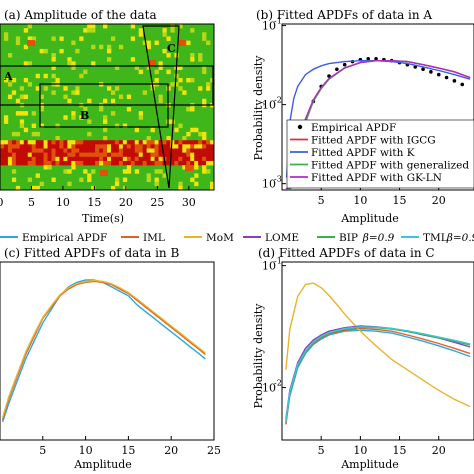 The image size is (474, 474). Describe the element at coordinates (376, 178) in the screenshot. I see `legend-label: Fitted APDF with GK-LN` at that location.